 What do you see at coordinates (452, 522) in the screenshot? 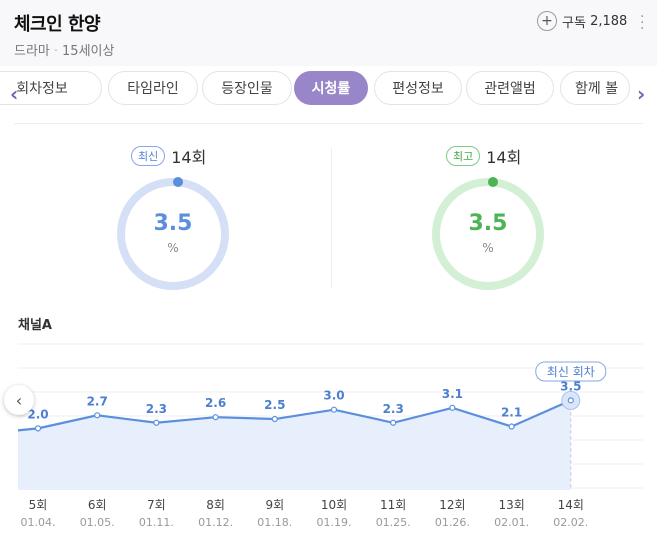
I see `date-tick-label: 01.26.` at bounding box center [452, 522].